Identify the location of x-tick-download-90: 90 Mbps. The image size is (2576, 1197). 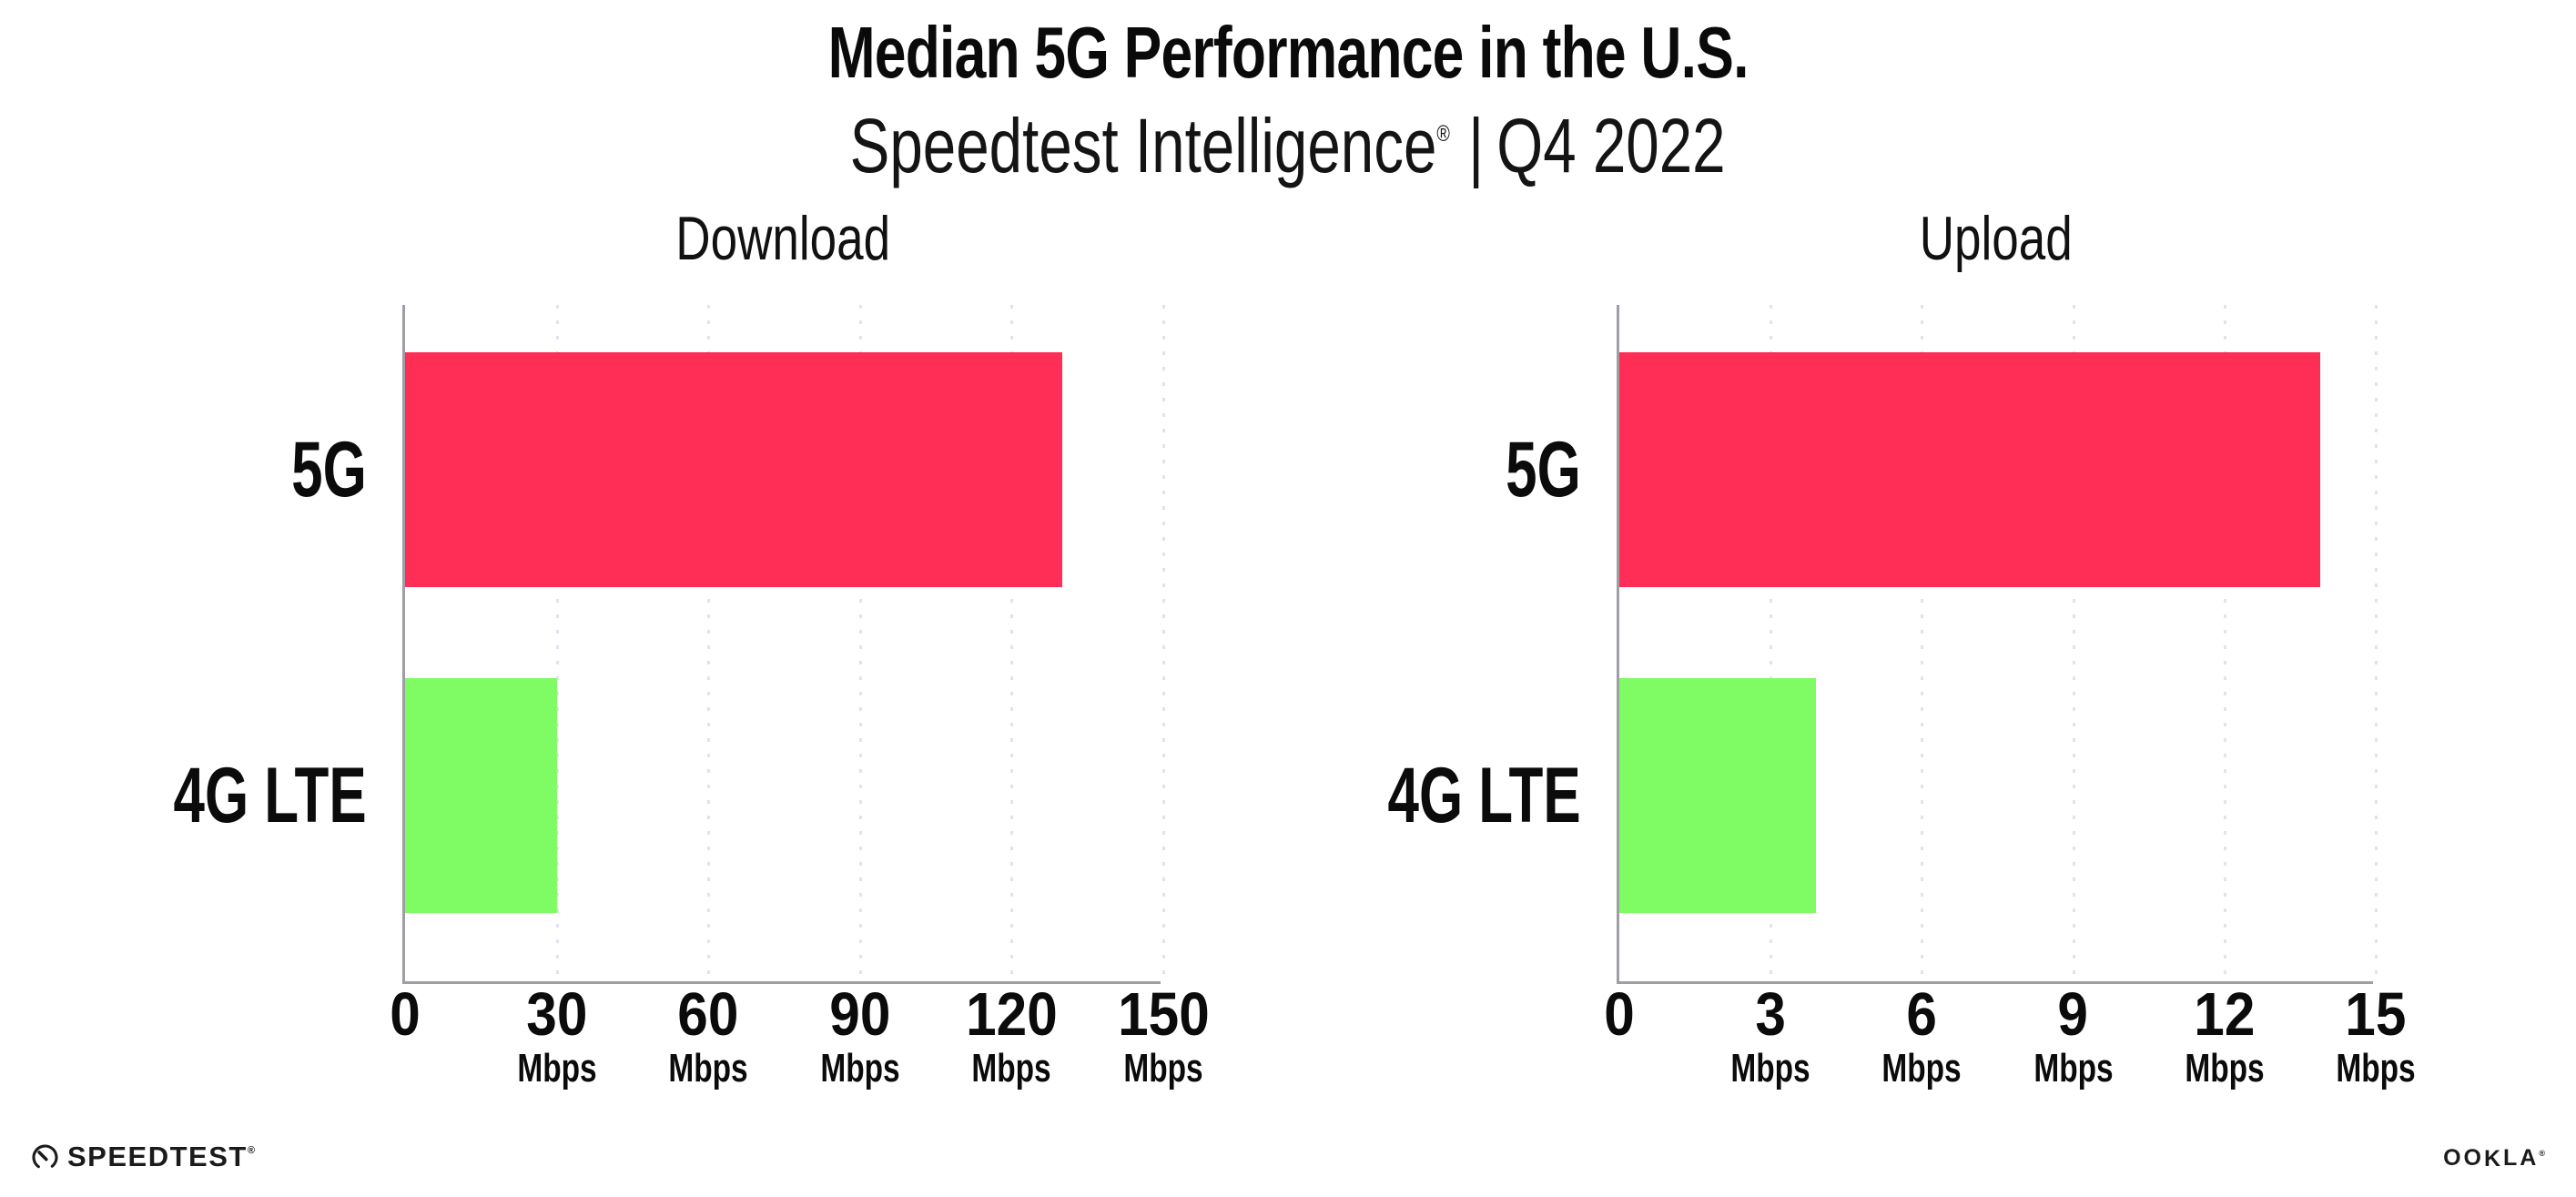
(860, 1036).